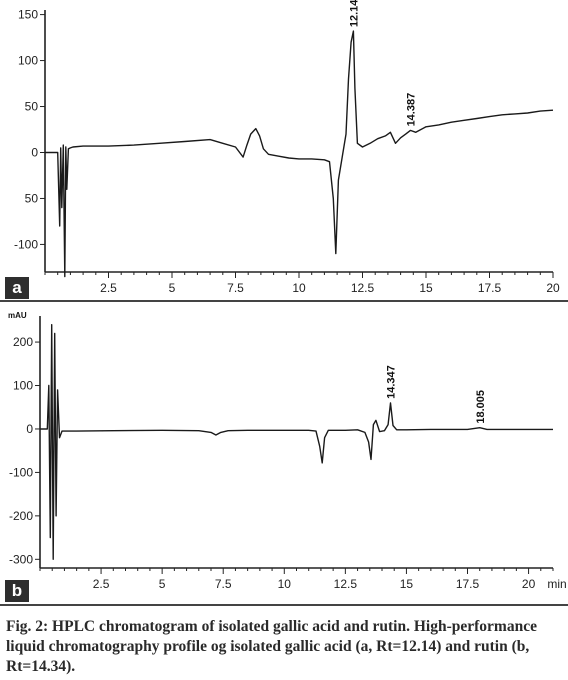  What do you see at coordinates (553, 288) in the screenshot?
I see `x-tick-label-a: 20` at bounding box center [553, 288].